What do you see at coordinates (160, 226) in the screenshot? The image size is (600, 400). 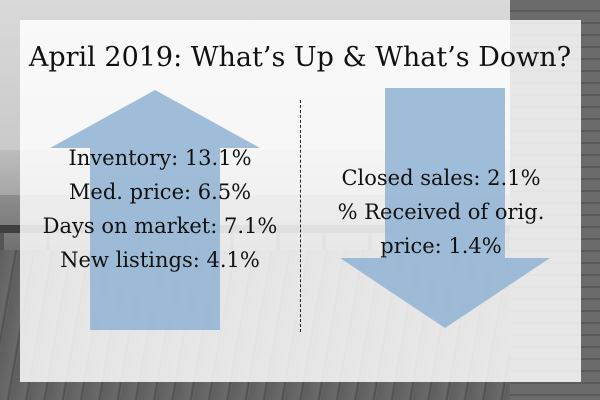 I see `up-stat-days-on-market: Days on market: 7.1%` at bounding box center [160, 226].